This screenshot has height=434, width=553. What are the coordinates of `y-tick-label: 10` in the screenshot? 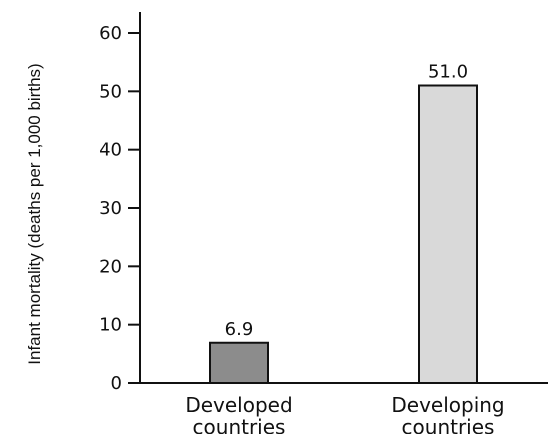 It's located at (110, 325).